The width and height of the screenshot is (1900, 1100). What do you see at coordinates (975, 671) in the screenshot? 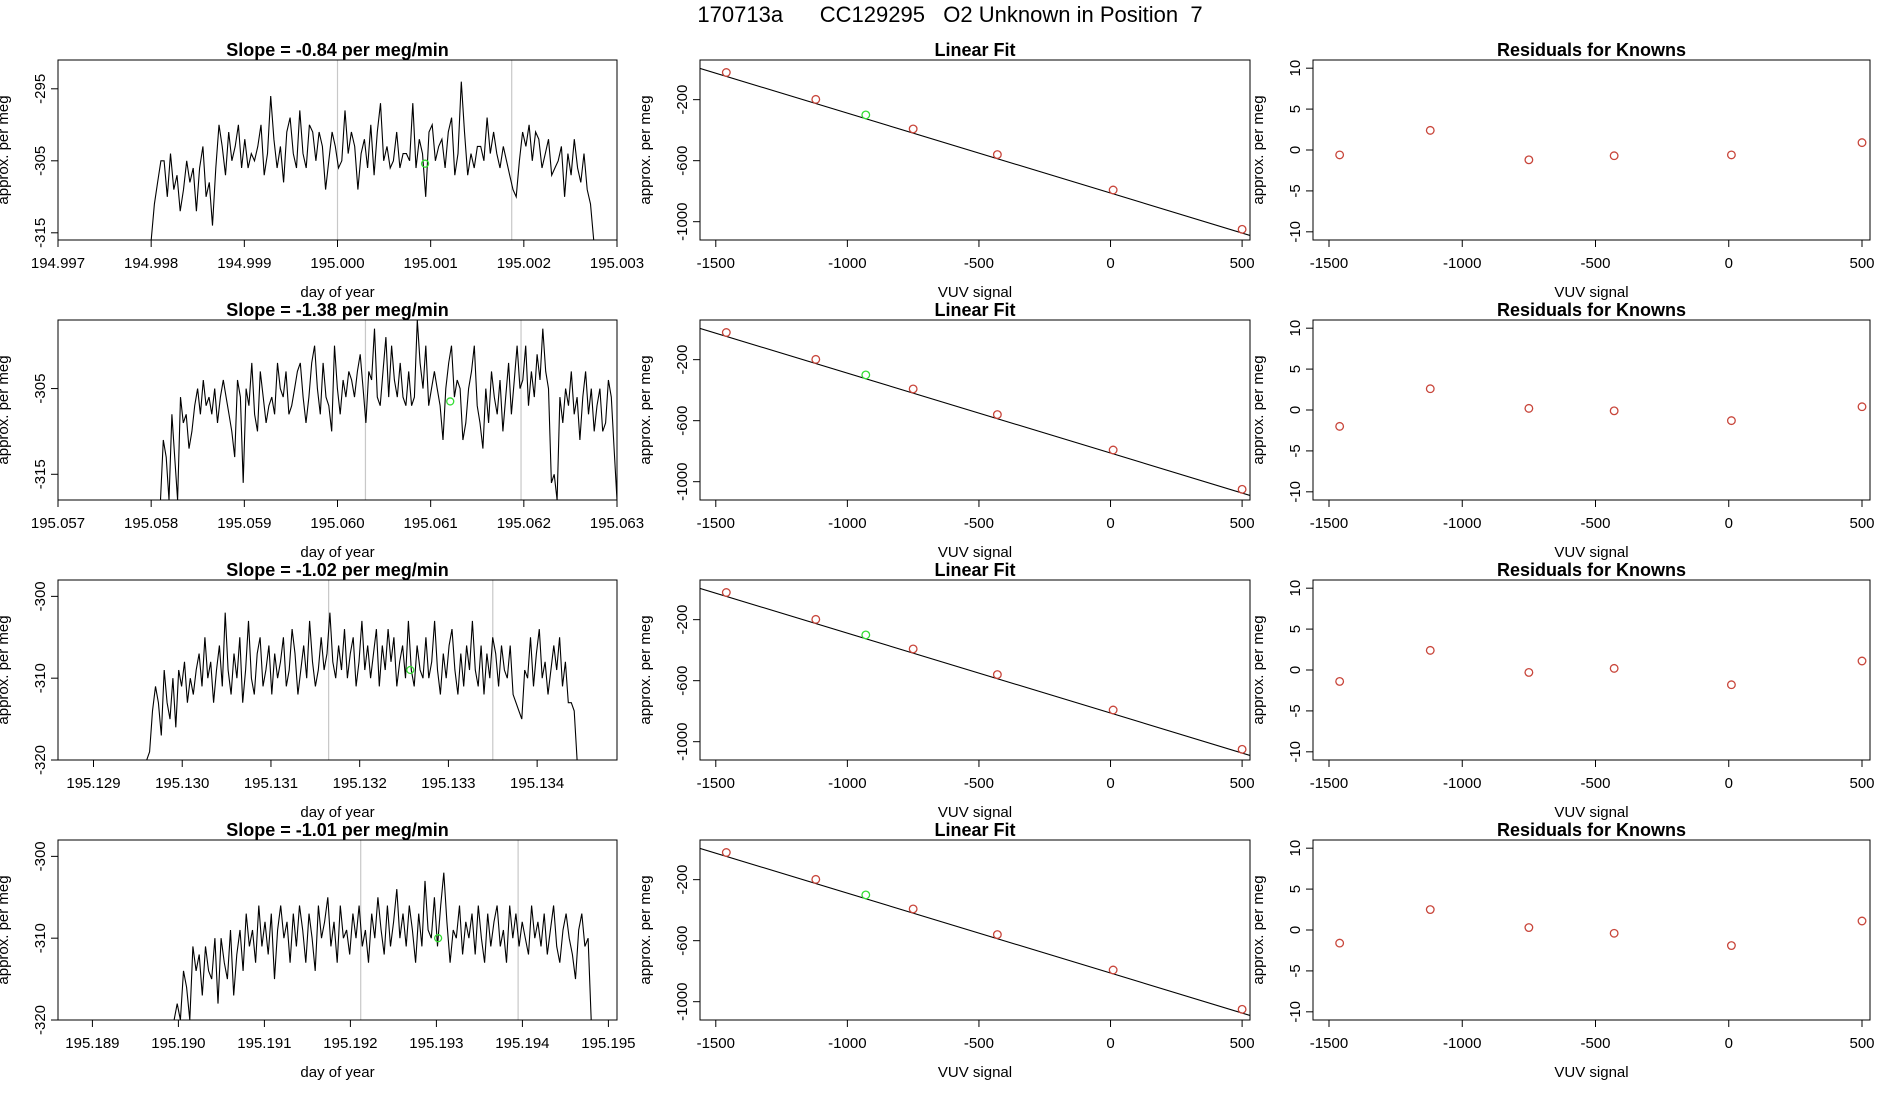
I see `fit-line` at bounding box center [975, 671].